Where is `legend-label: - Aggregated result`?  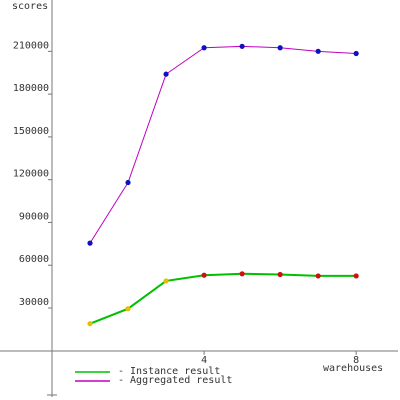 legend-label: - Aggregated result is located at coordinates (175, 380).